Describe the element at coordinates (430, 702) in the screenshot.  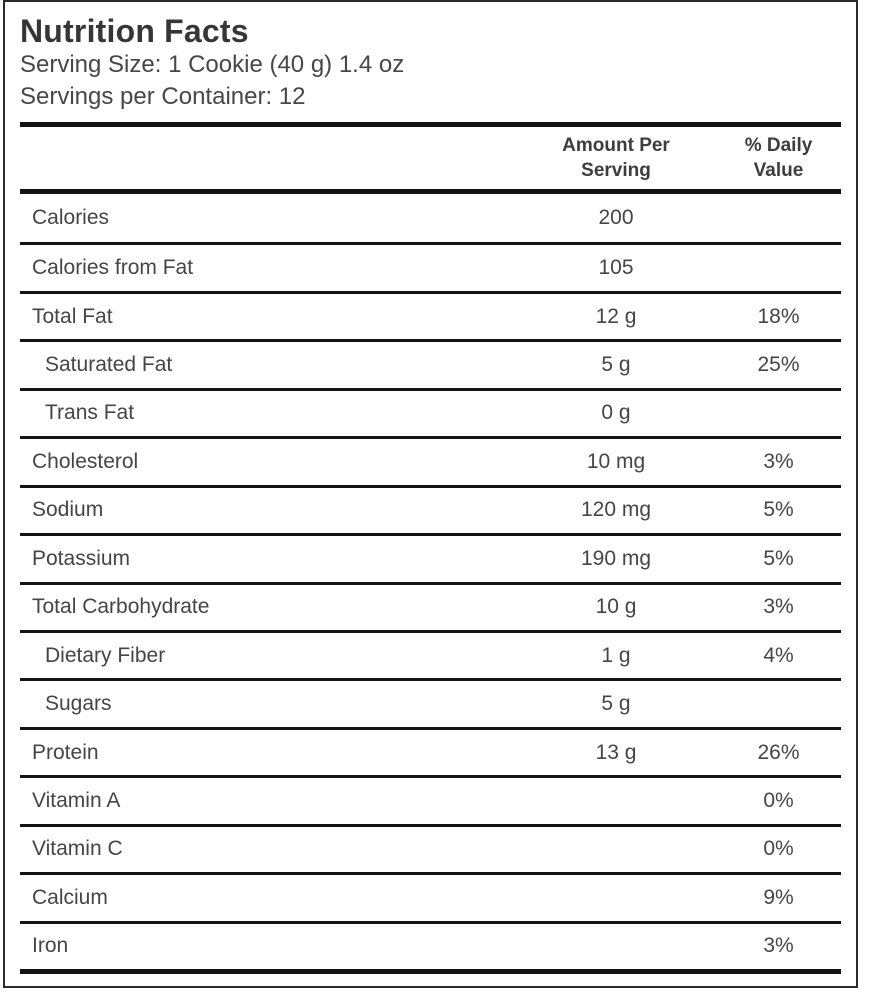
I see `table-row: Sugars 5 g` at that location.